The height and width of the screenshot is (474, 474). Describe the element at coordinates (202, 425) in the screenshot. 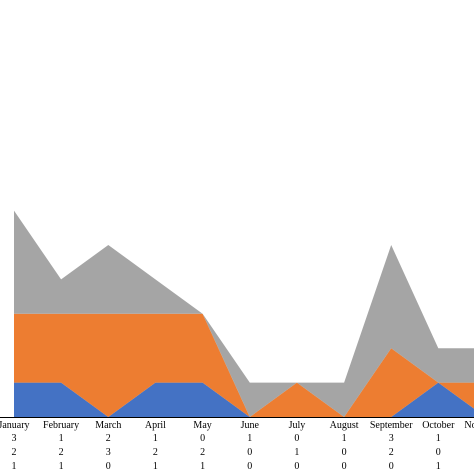

I see `category-label: May` at that location.